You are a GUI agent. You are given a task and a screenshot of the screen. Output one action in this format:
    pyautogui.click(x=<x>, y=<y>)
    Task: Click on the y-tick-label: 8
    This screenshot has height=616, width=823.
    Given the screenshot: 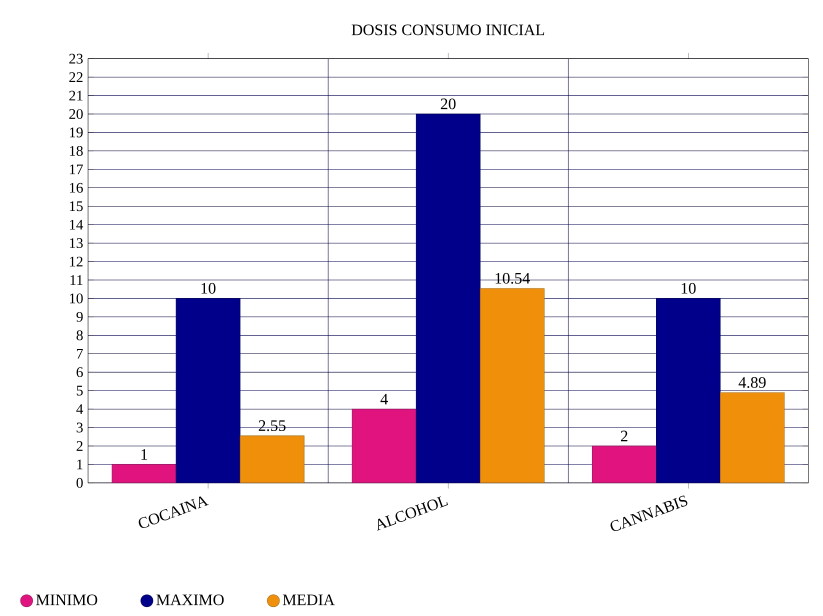 What is the action you would take?
    pyautogui.click(x=79, y=335)
    